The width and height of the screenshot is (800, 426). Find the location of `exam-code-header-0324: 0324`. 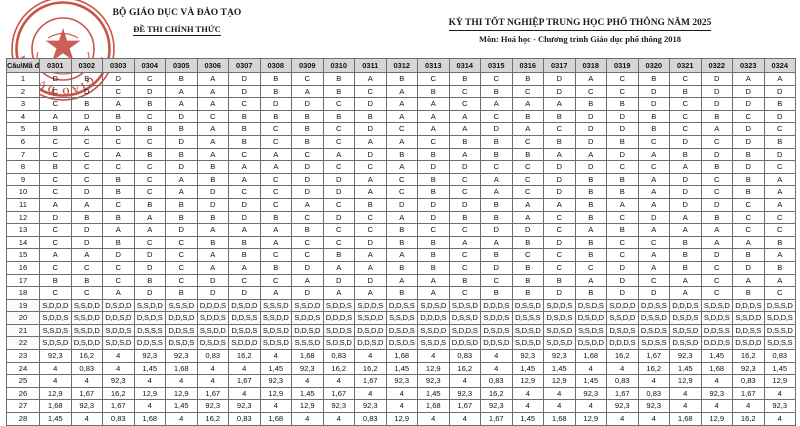

exam-code-header-0324: 0324 is located at coordinates (779, 65).